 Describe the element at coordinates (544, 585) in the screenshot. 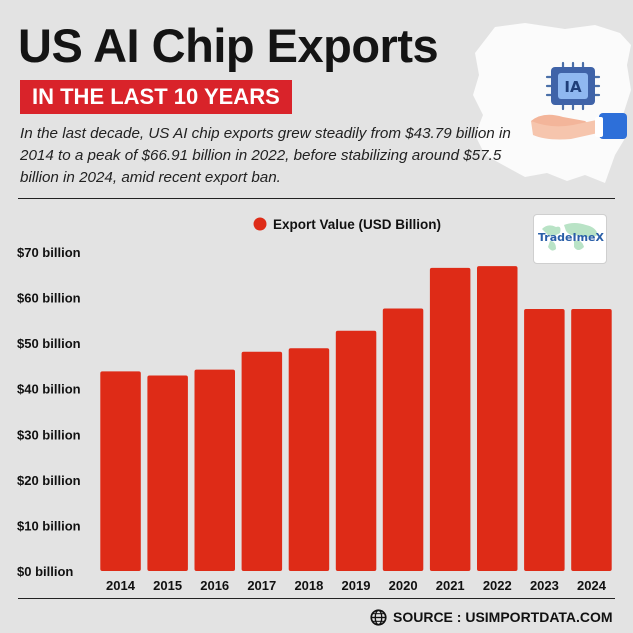

I see `x-tick-label: 2023` at that location.